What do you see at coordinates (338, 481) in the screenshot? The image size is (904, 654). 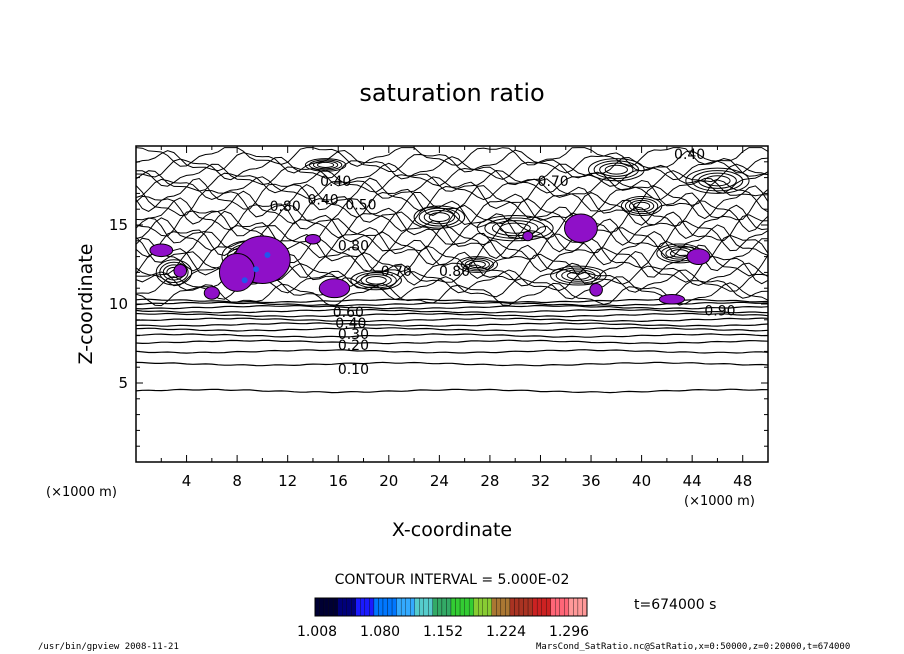 I see `x-tick-label: 16` at bounding box center [338, 481].